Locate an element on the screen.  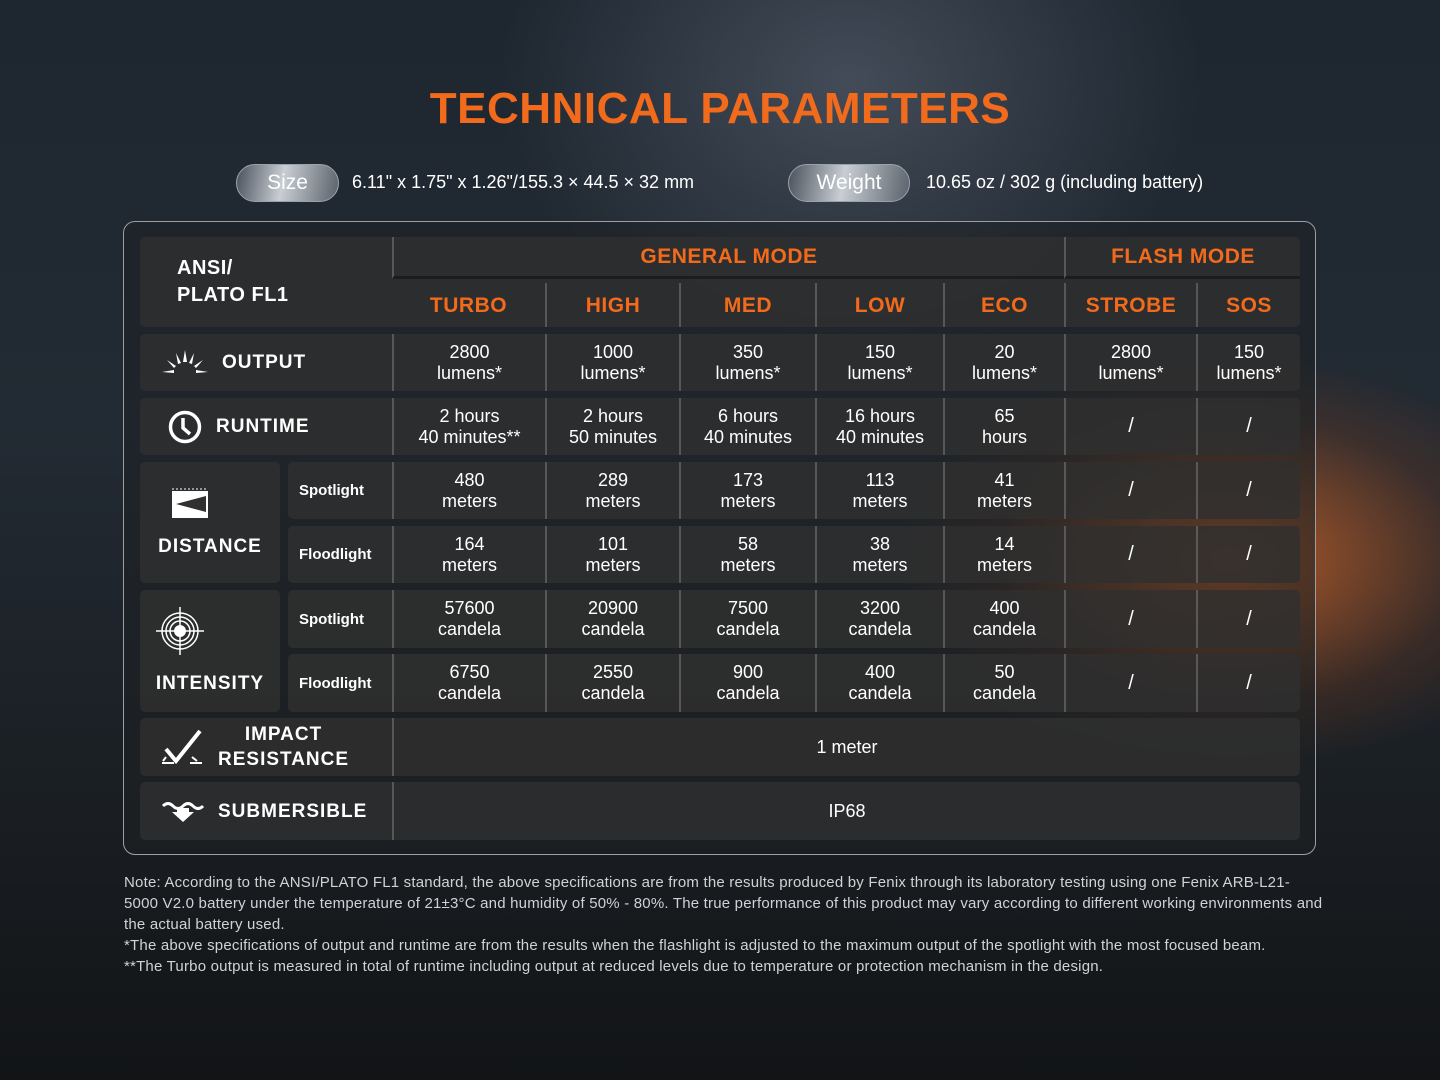
value-line: 2 hours is located at coordinates (613, 415).